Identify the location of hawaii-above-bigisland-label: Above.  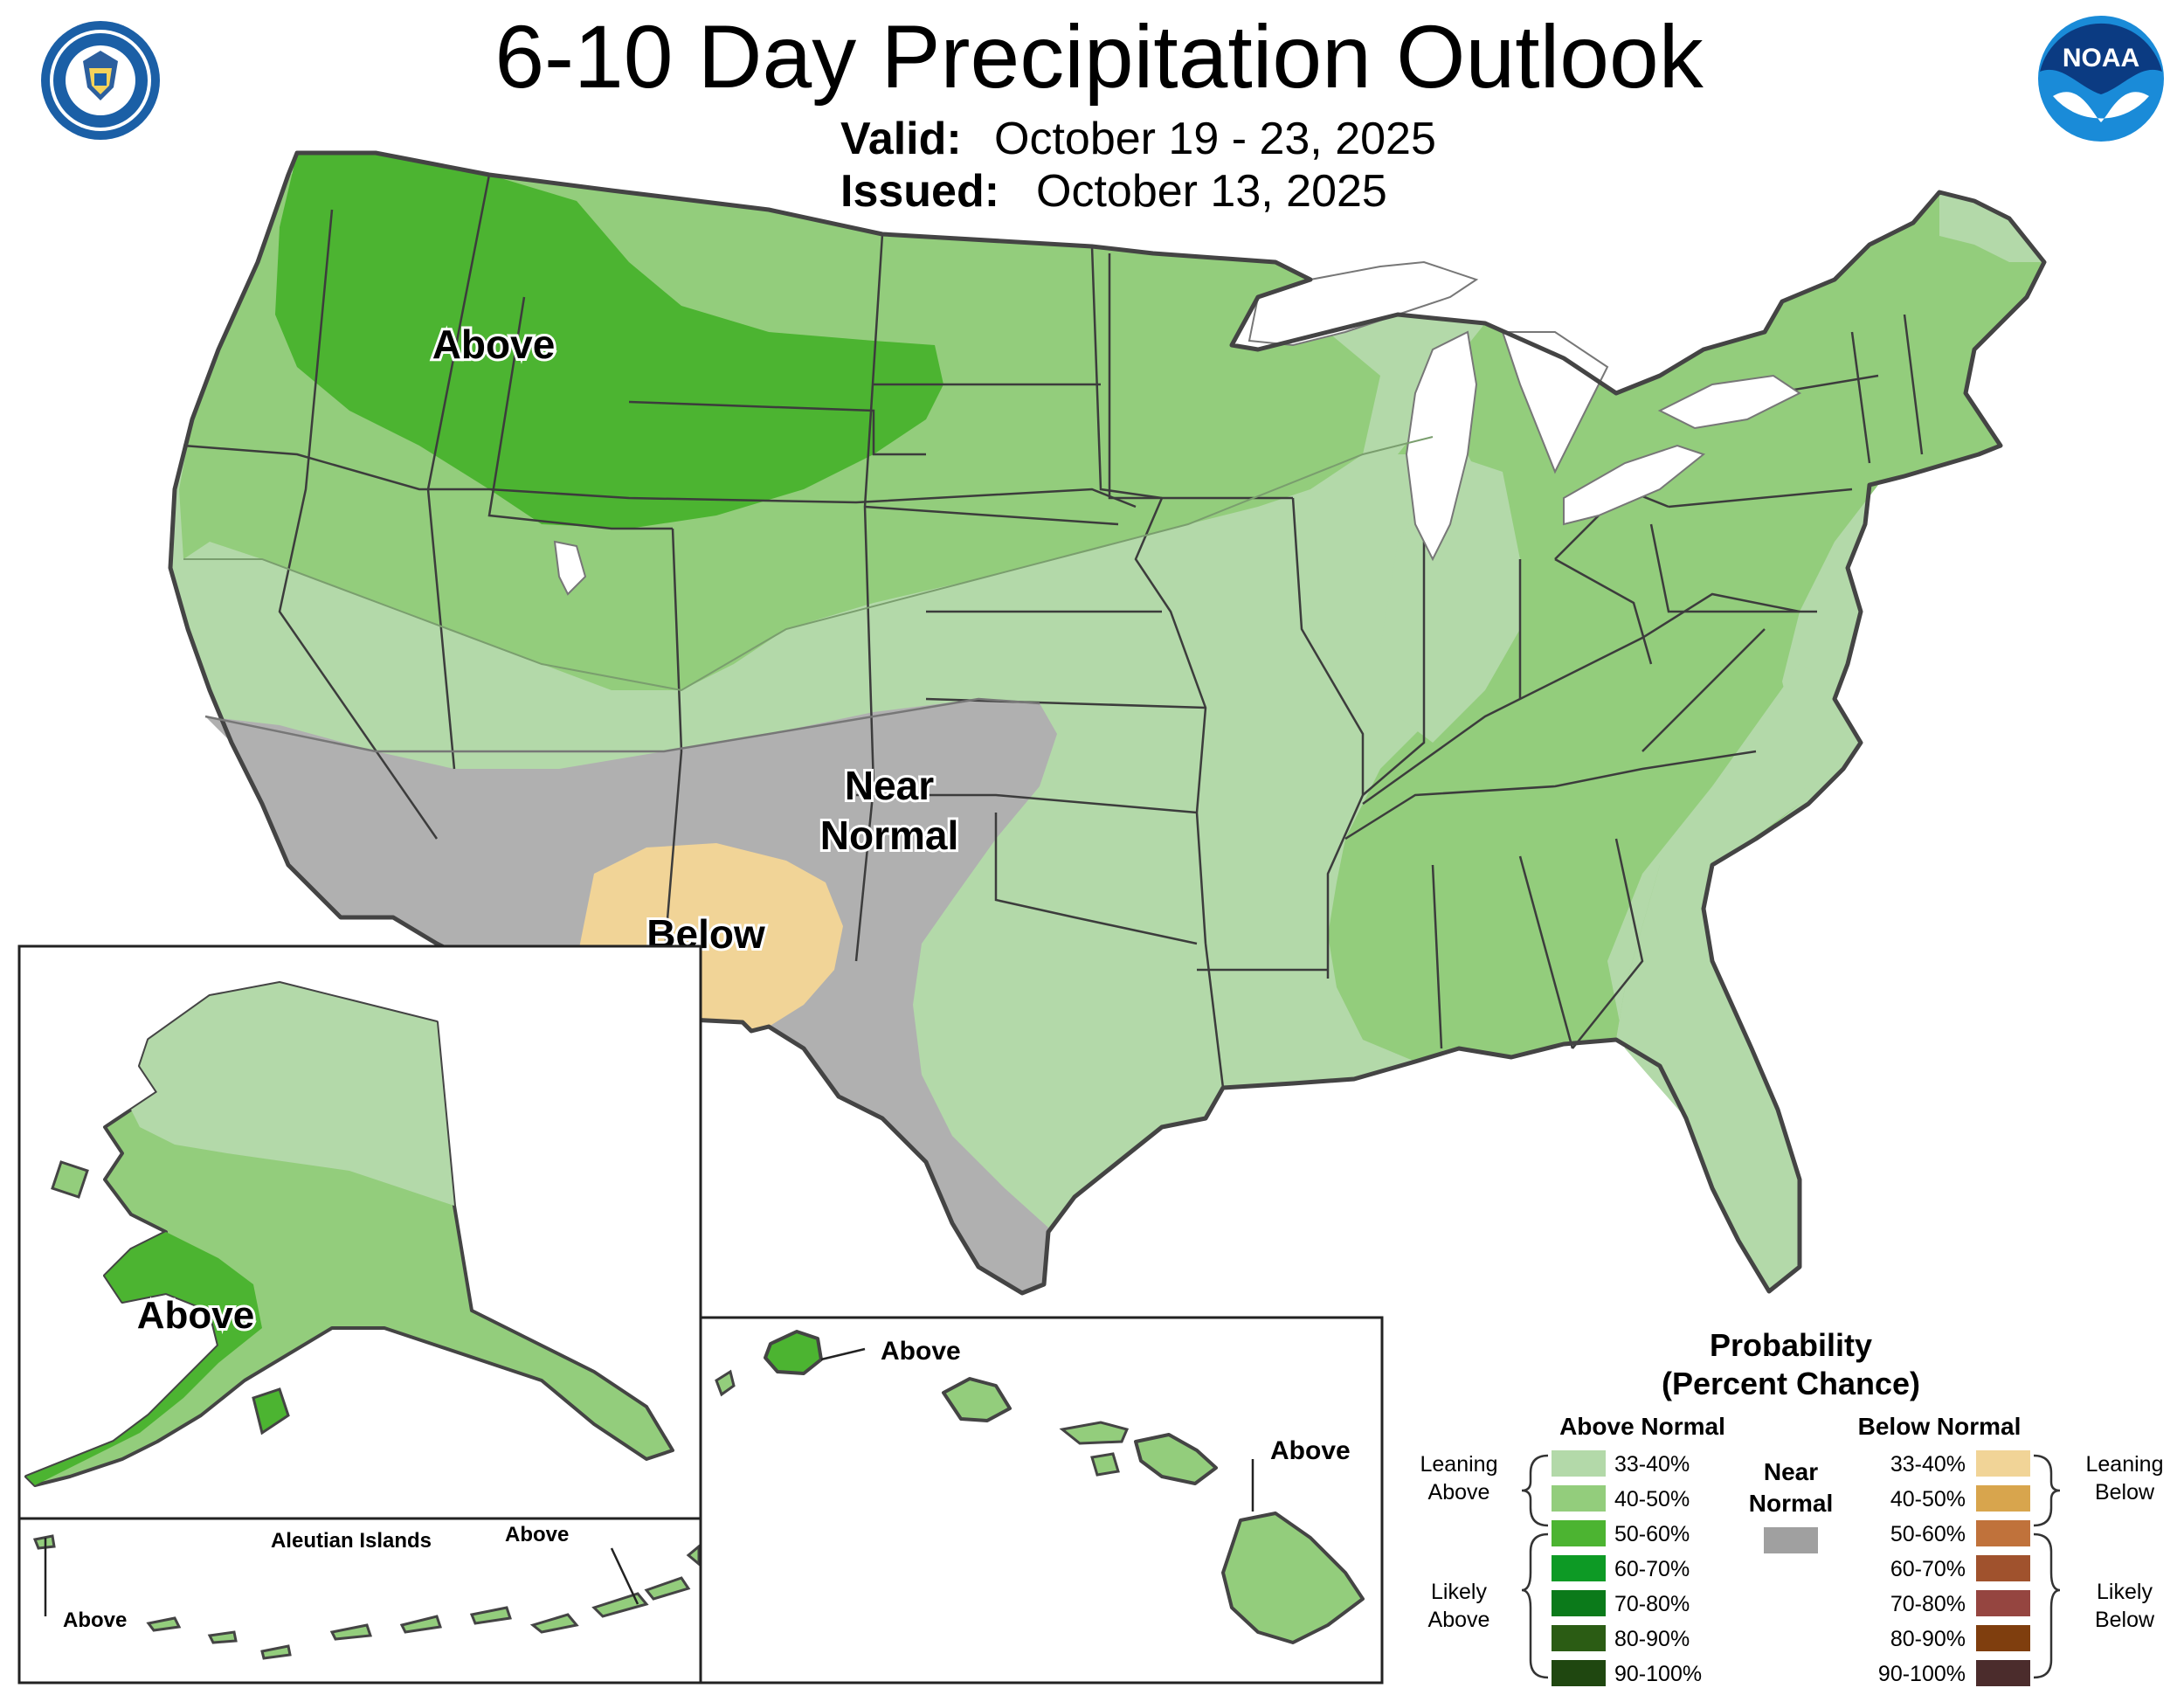
(1310, 1450).